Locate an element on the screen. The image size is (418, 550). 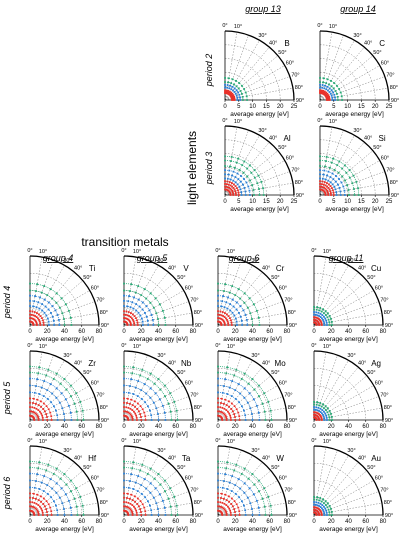
energy-tick-label: 20 is located at coordinates (375, 202).